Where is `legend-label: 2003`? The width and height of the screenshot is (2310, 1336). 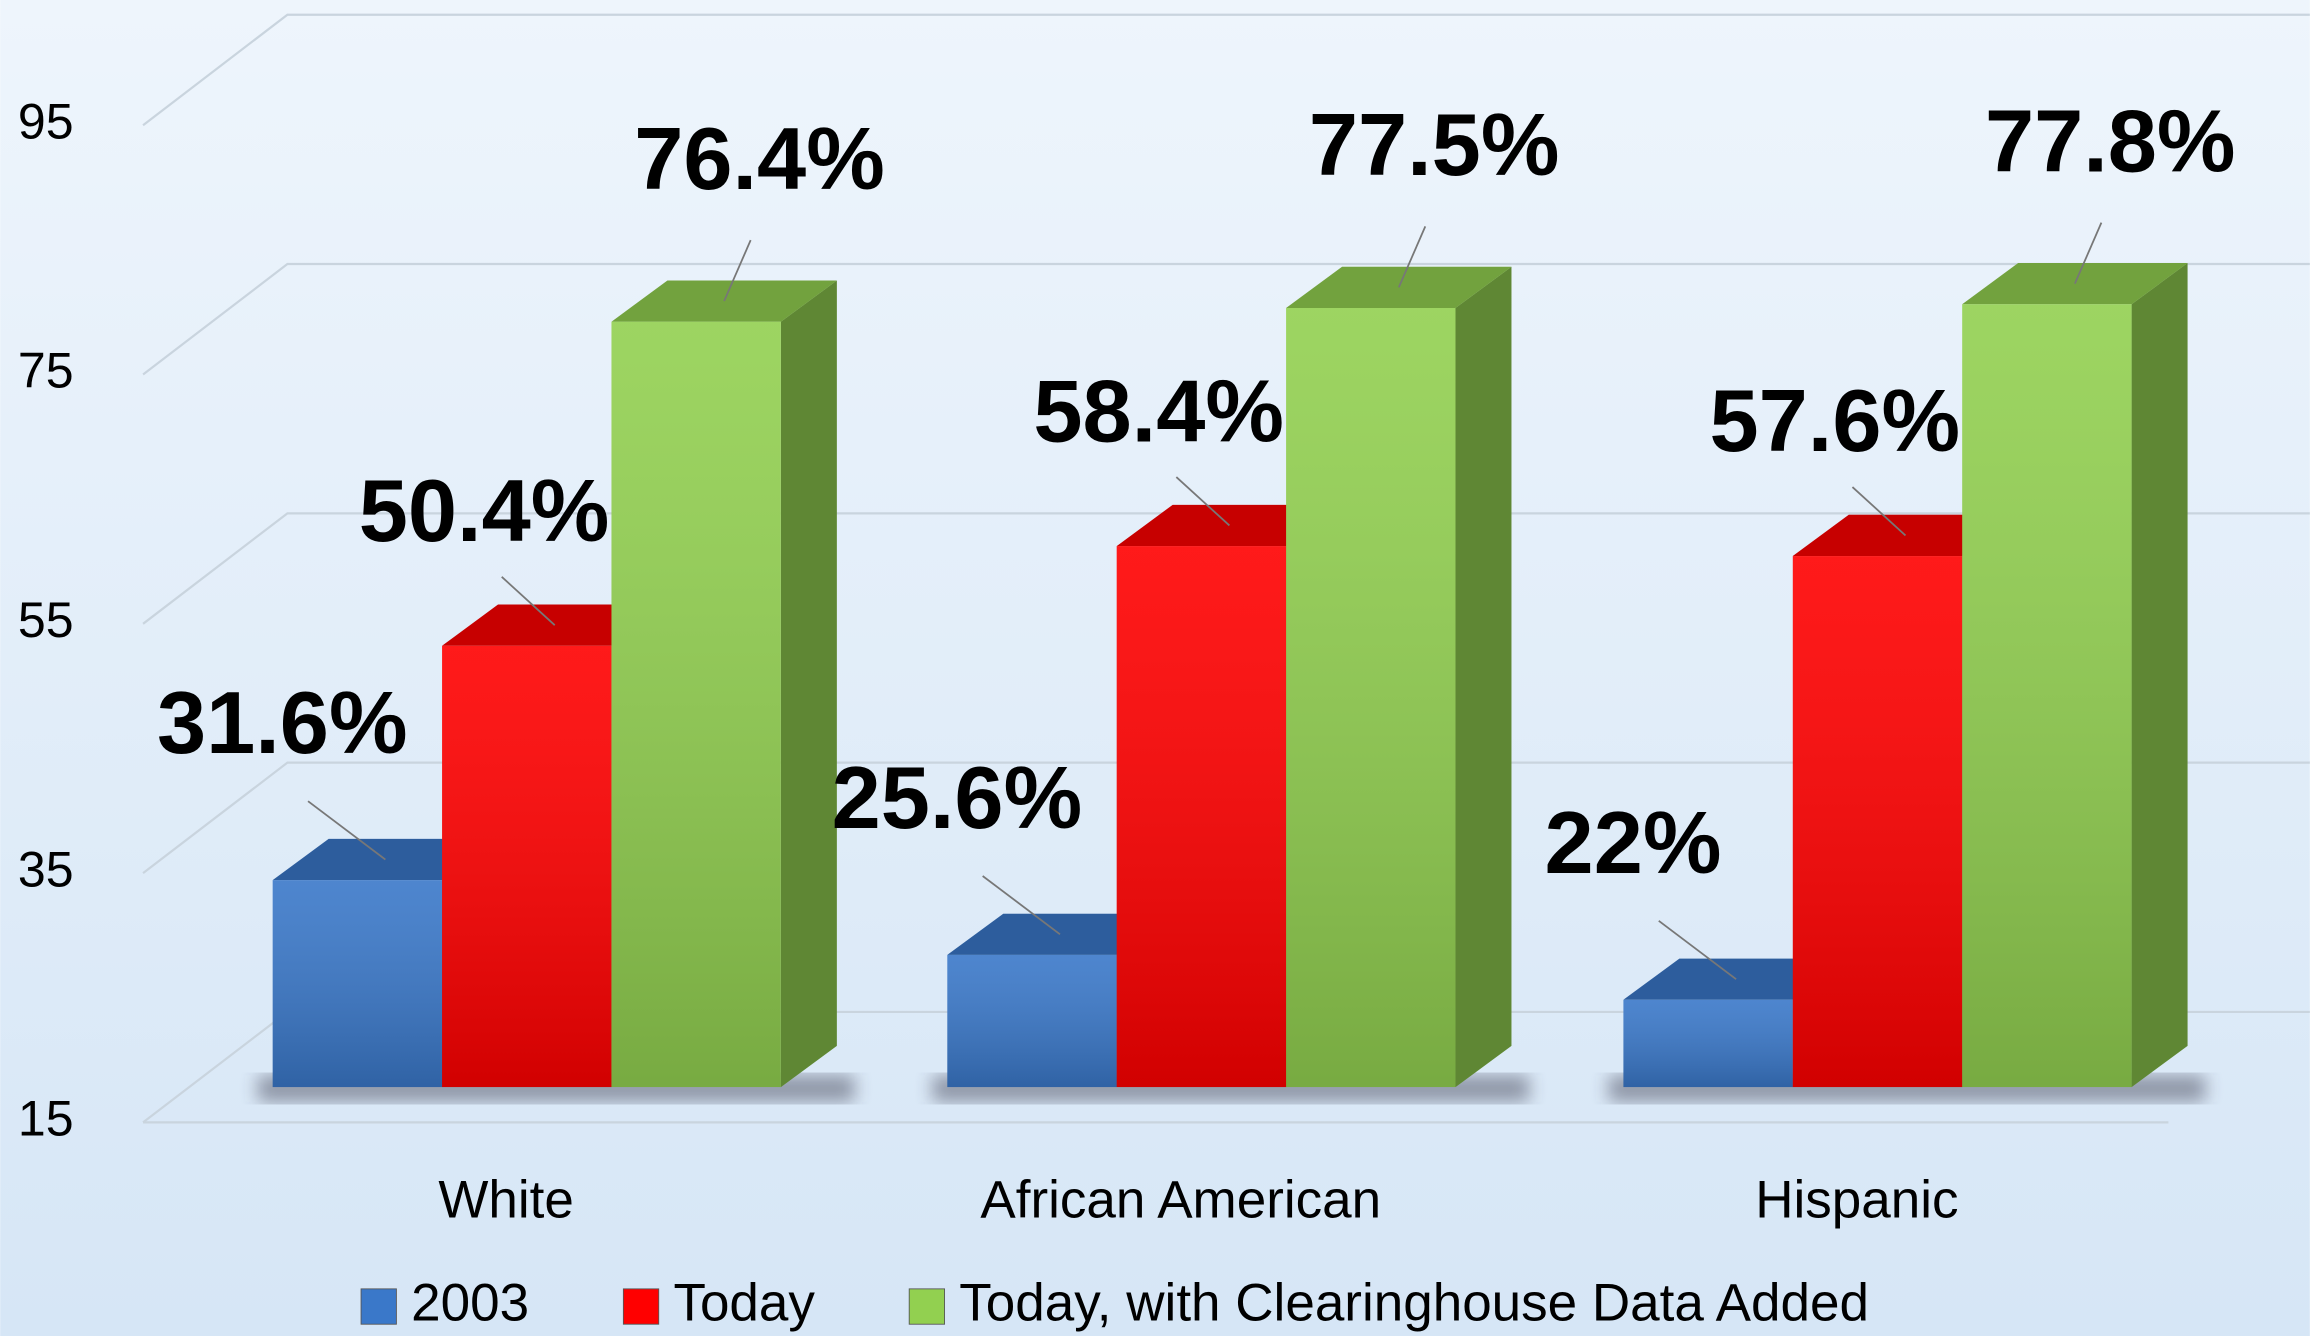
legend-label: 2003 is located at coordinates (470, 1303).